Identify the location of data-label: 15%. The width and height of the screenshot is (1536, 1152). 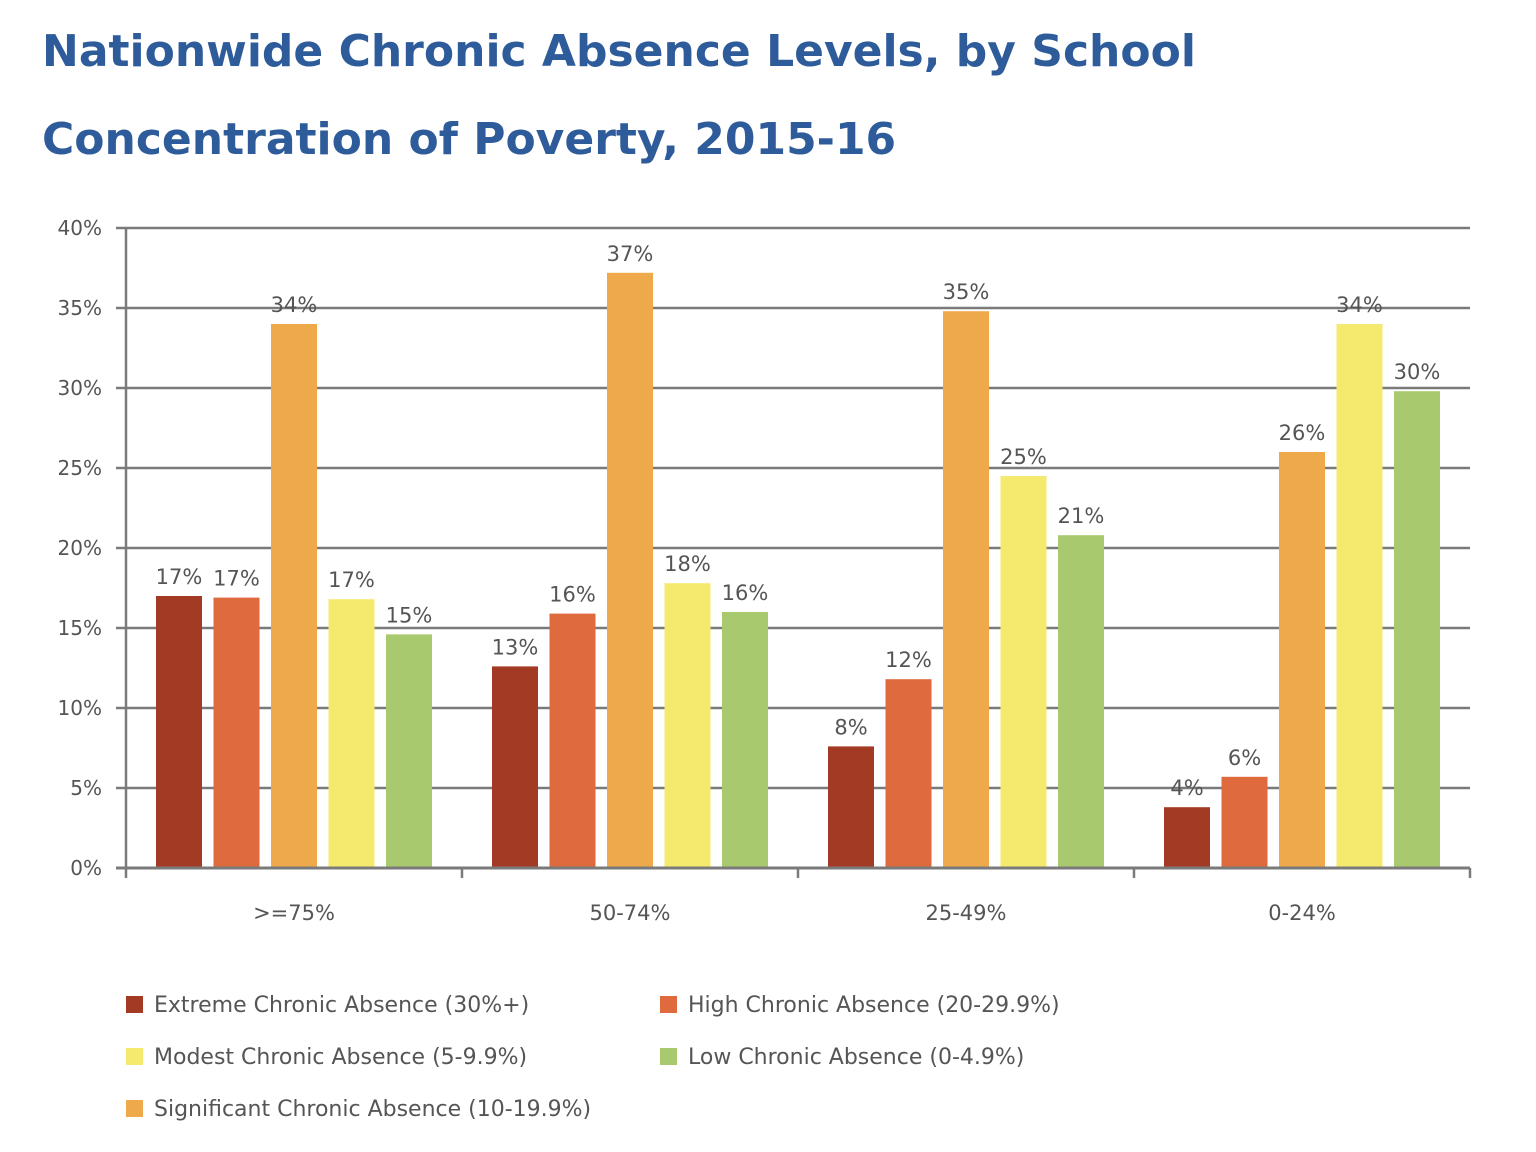
(409, 615).